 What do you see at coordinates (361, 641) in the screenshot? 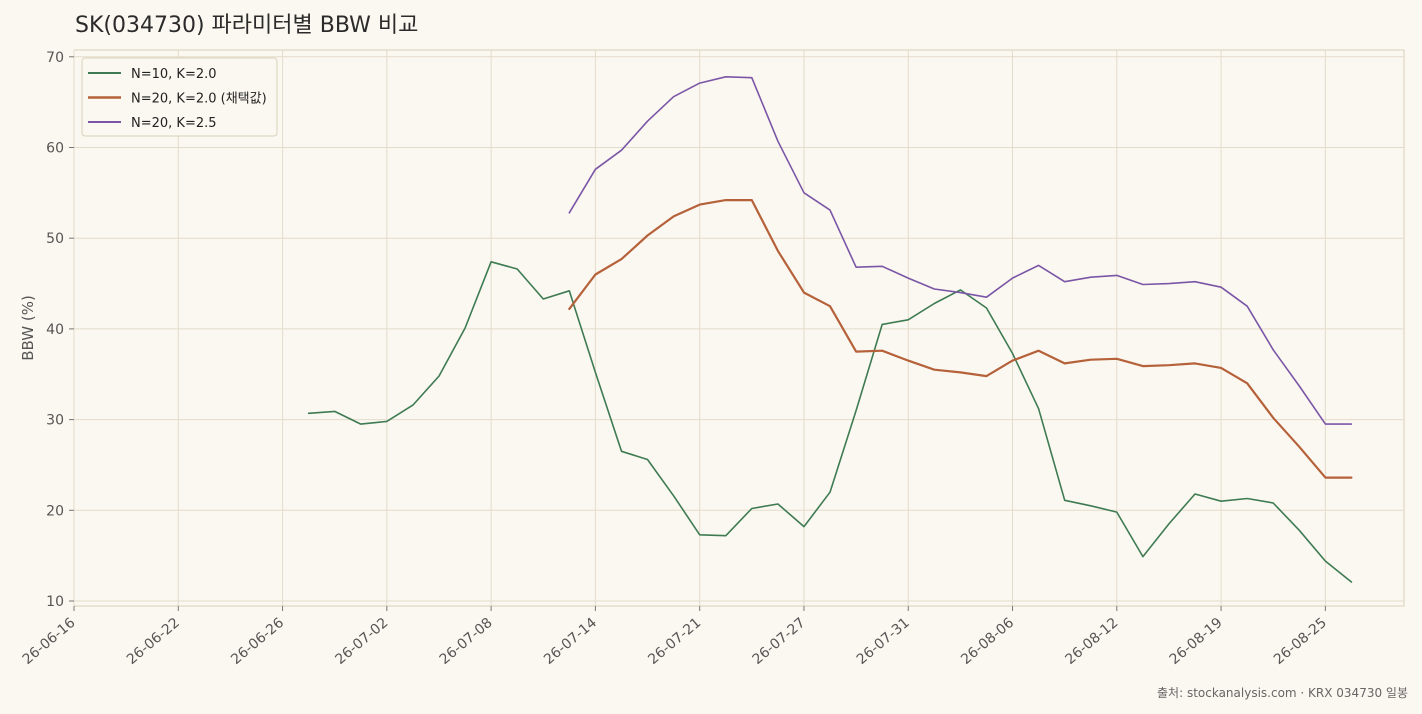
I see `x-tick-label: 26-07-02` at bounding box center [361, 641].